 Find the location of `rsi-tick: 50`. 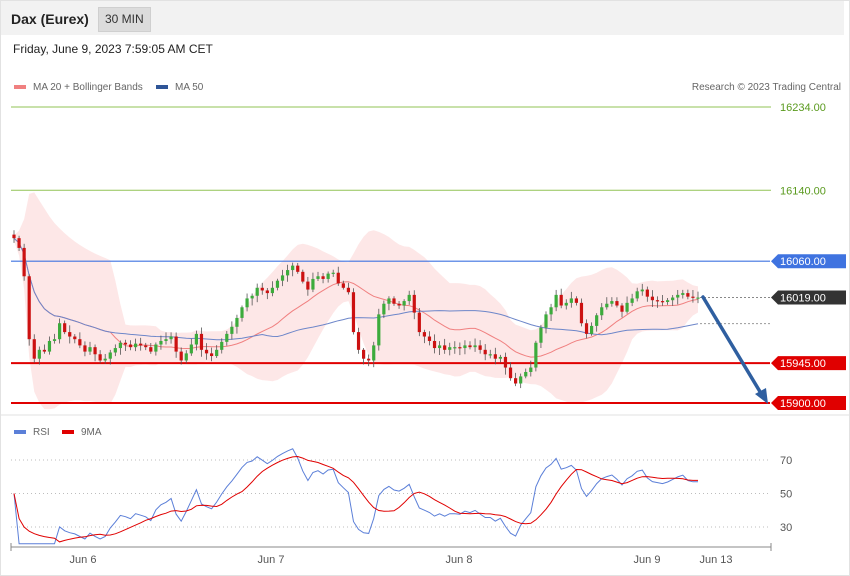

rsi-tick: 50 is located at coordinates (786, 495).